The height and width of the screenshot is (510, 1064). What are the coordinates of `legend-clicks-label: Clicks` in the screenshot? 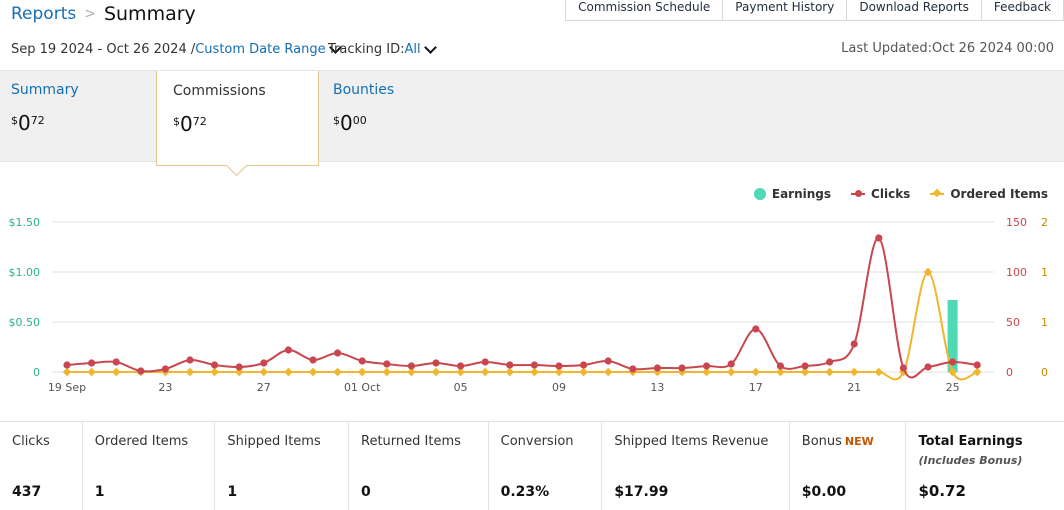 It's located at (891, 194).